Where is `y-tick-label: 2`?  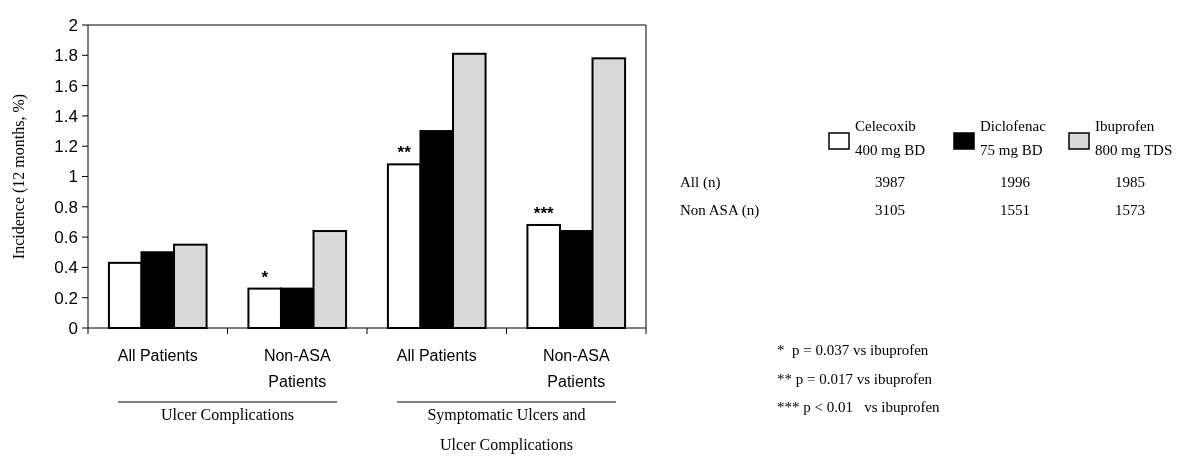 y-tick-label: 2 is located at coordinates (73, 25).